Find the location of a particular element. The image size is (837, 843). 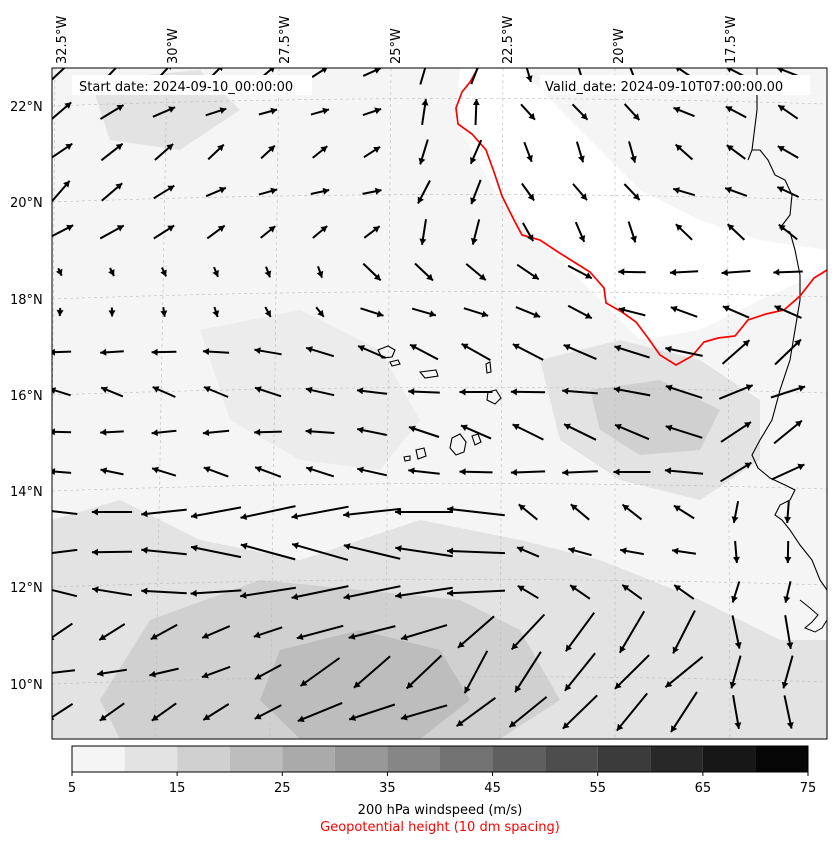

colorbar-ticks: 5 15 25 35 45 55 65 75 is located at coordinates (442, 784).